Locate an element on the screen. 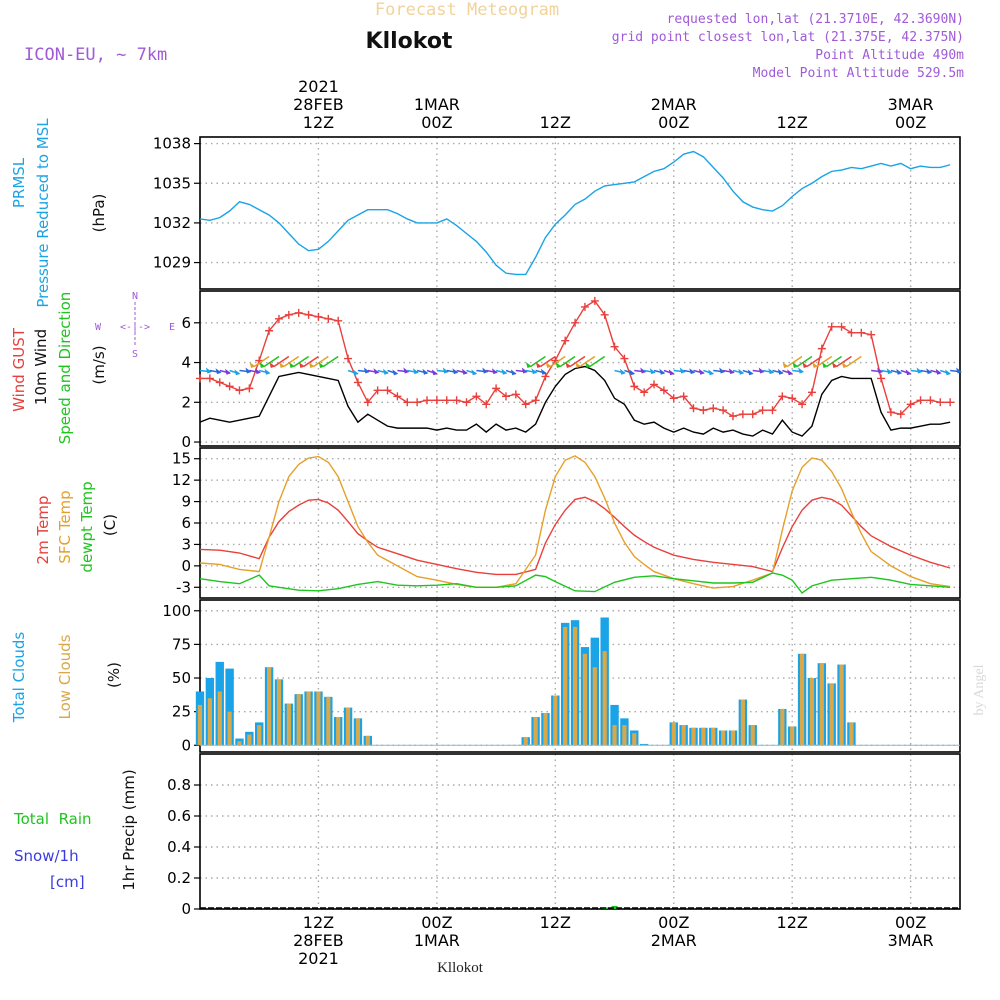 This screenshot has width=1000, height=1000. low-cloud-label: Low Clouds is located at coordinates (65, 676).